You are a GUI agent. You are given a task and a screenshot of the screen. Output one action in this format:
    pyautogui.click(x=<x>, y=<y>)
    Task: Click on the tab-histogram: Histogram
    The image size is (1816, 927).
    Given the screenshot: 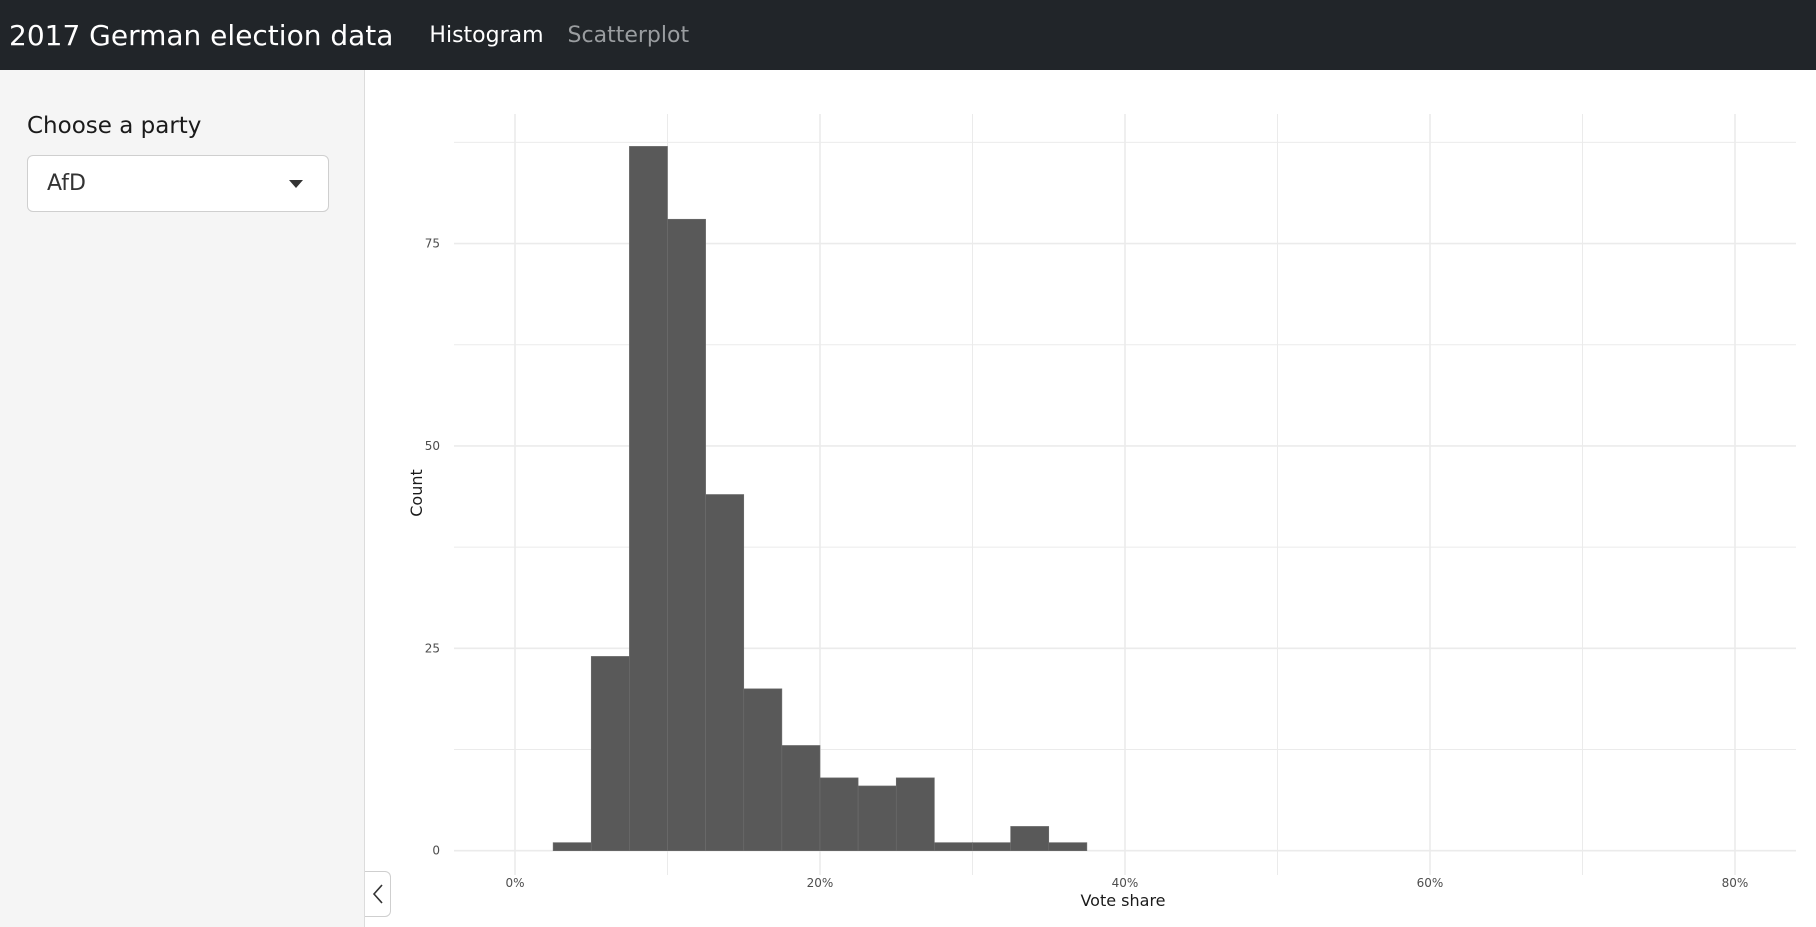 What is the action you would take?
    pyautogui.click(x=486, y=35)
    